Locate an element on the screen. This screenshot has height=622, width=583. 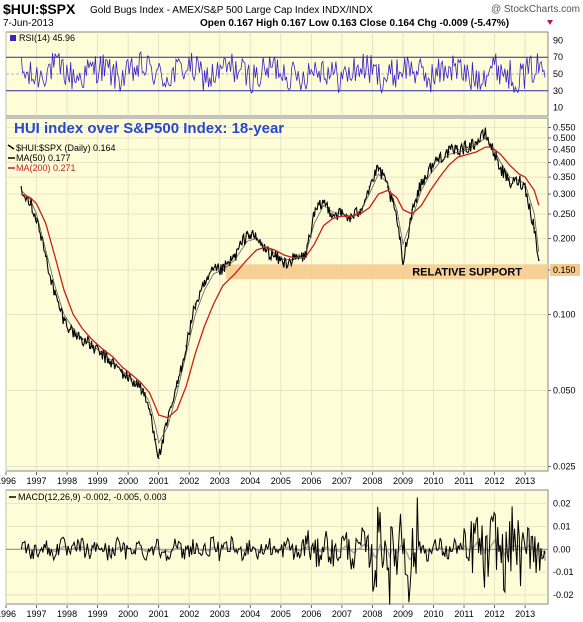
x-axis-mid-tick-label: 1997 is located at coordinates (37, 481).